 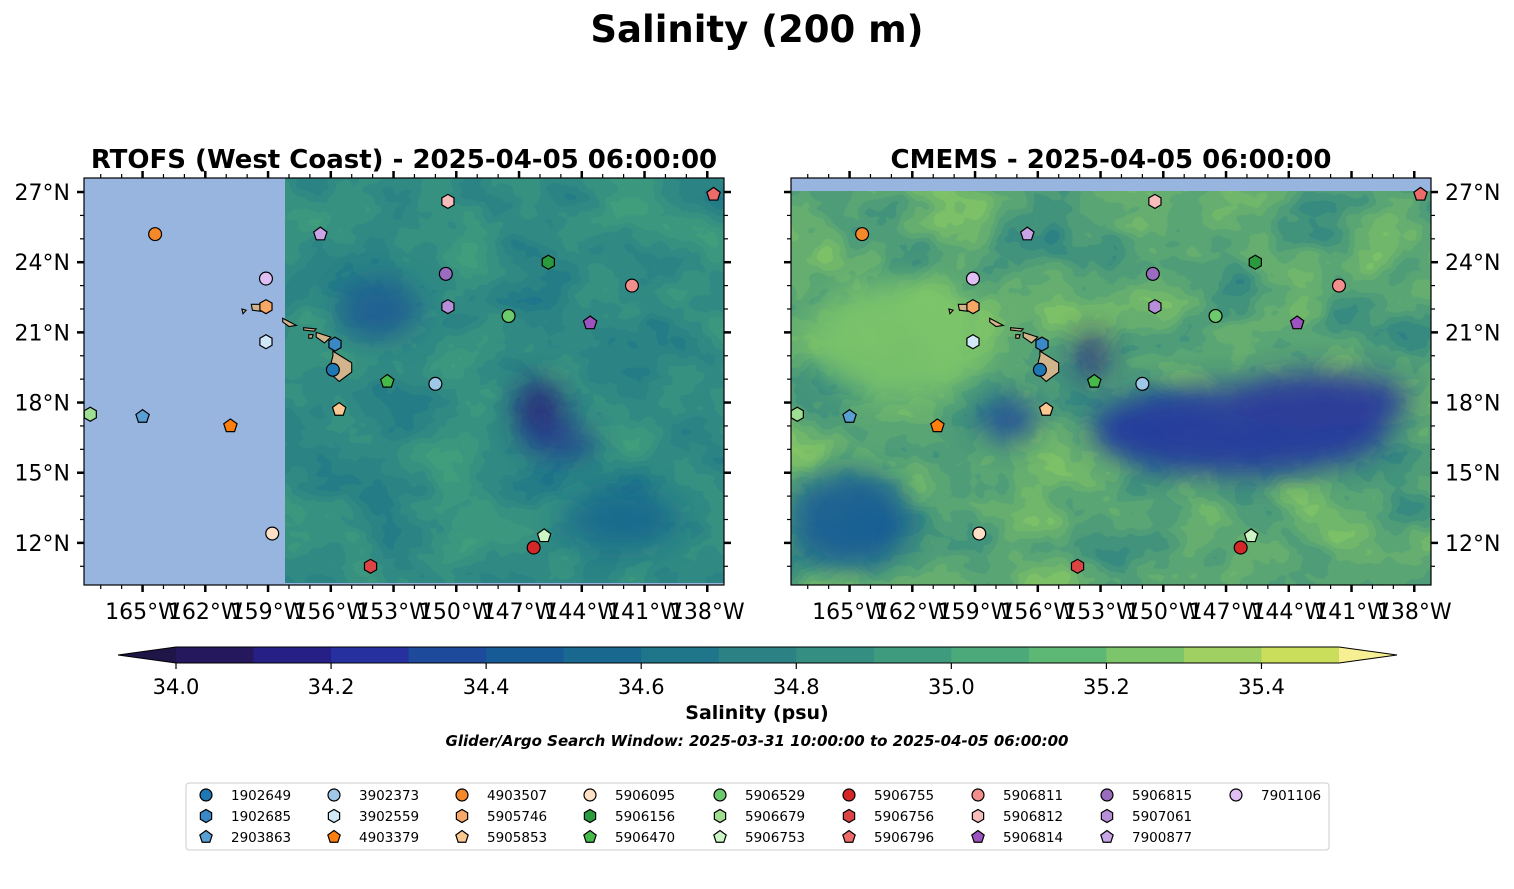 I want to click on legend-entry: 3902559, so click(x=373, y=816).